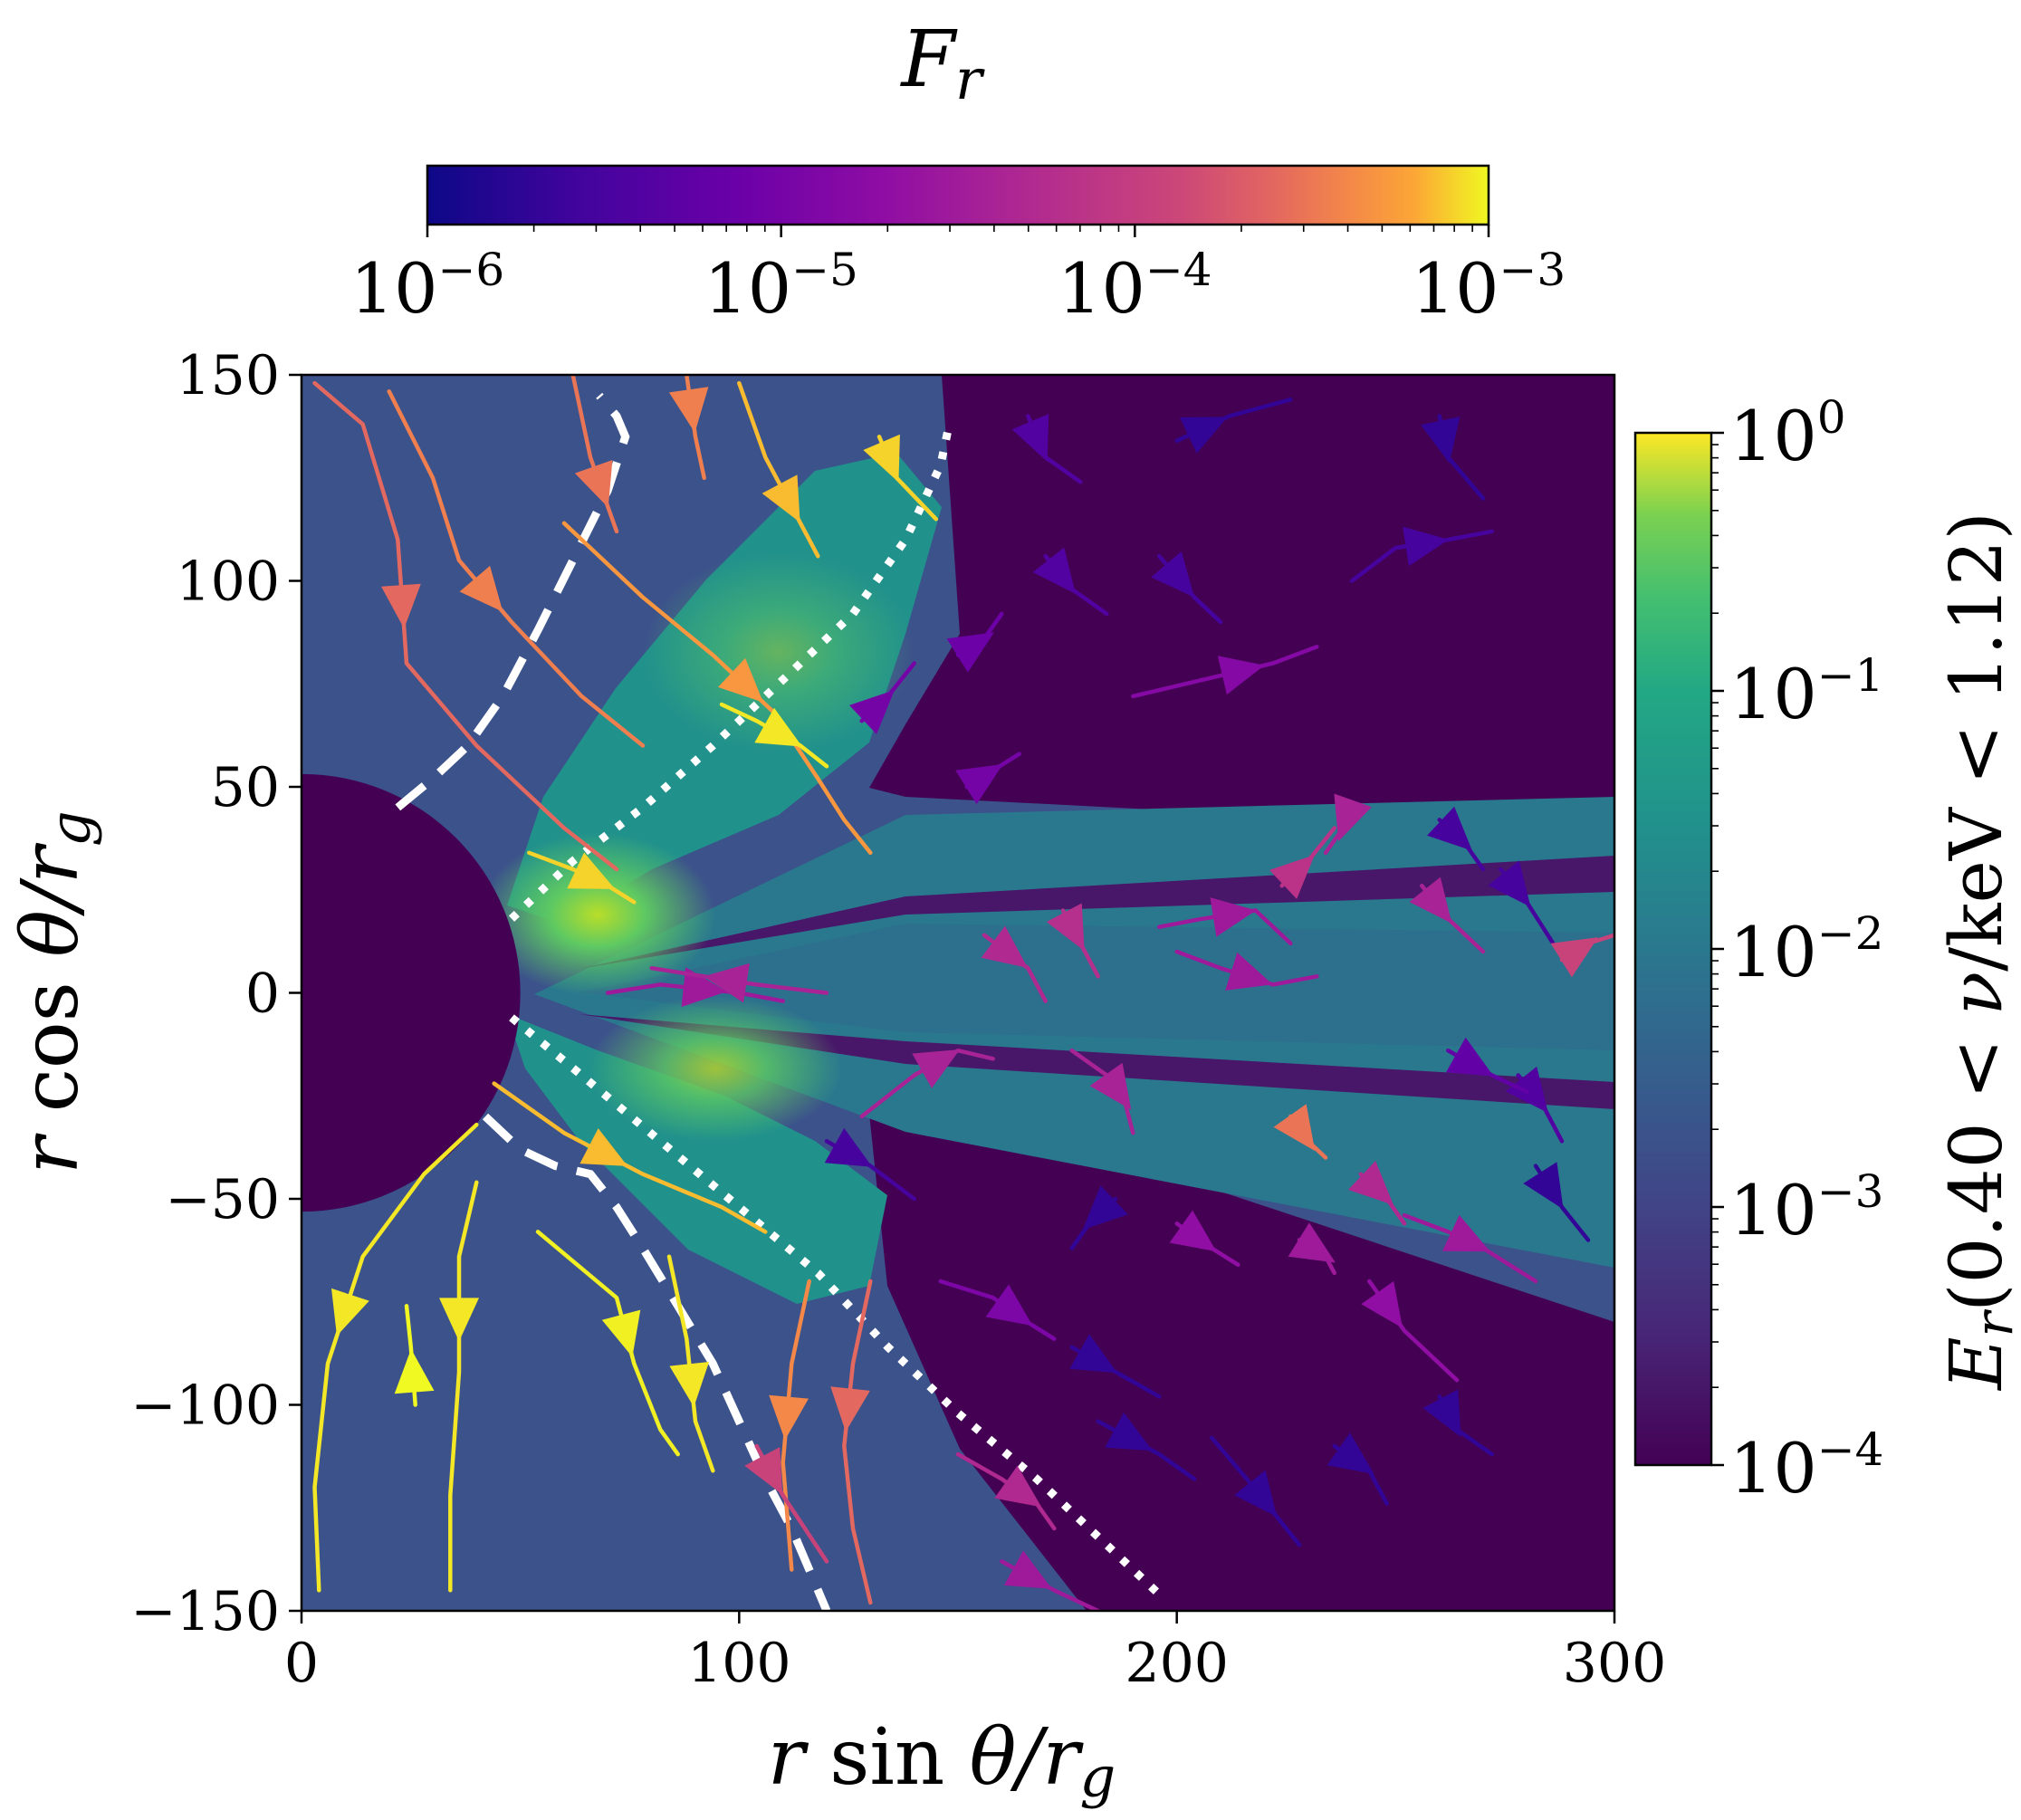 This screenshot has width=2021, height=1820. I want to click on y-tick-label: 150, so click(228, 375).